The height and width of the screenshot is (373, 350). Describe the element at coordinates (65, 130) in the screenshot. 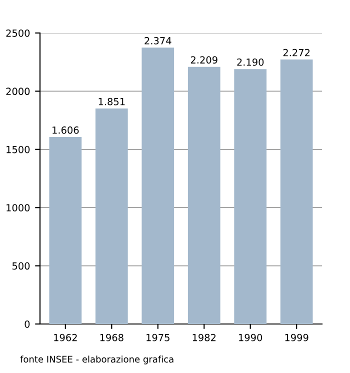

I see `data-label: 1.606` at that location.